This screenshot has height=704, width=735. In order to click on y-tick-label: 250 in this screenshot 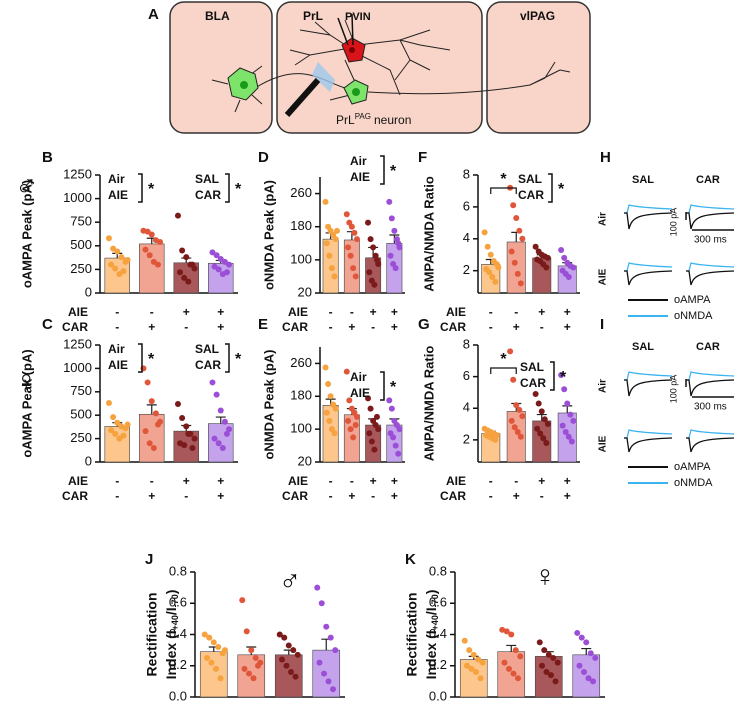, I will do `click(81, 437)`.